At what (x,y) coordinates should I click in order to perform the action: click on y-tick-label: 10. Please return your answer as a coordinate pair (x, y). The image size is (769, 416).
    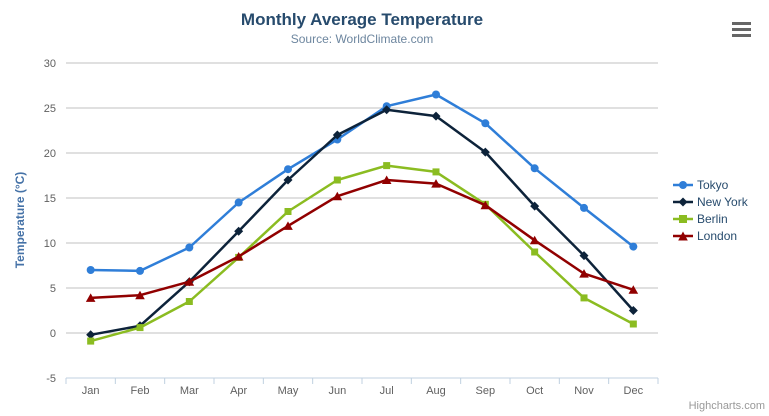
    Looking at the image, I should click on (50, 244).